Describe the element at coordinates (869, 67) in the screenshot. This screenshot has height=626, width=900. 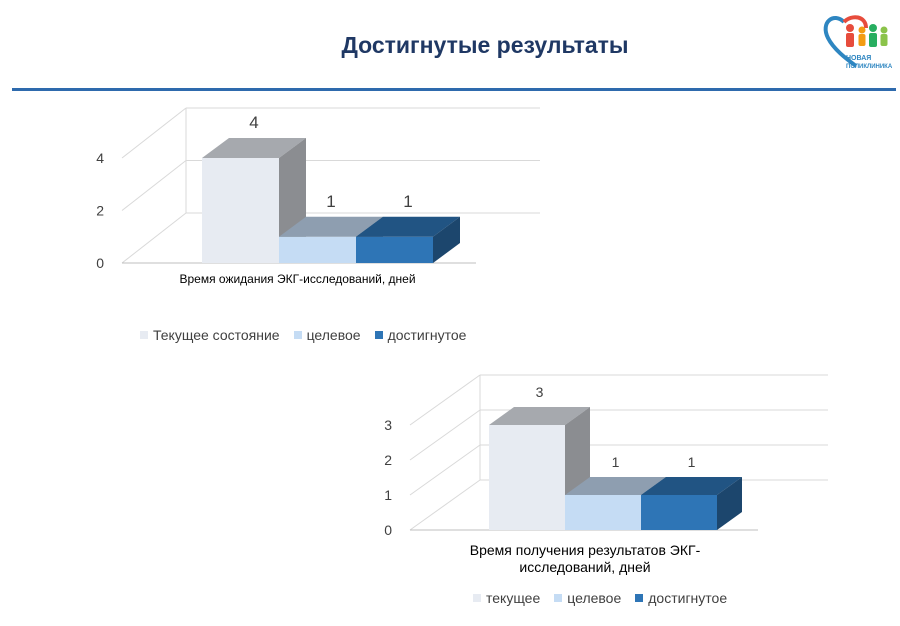
I see `logo-text-line2: ПОЛИКЛИНИКА` at that location.